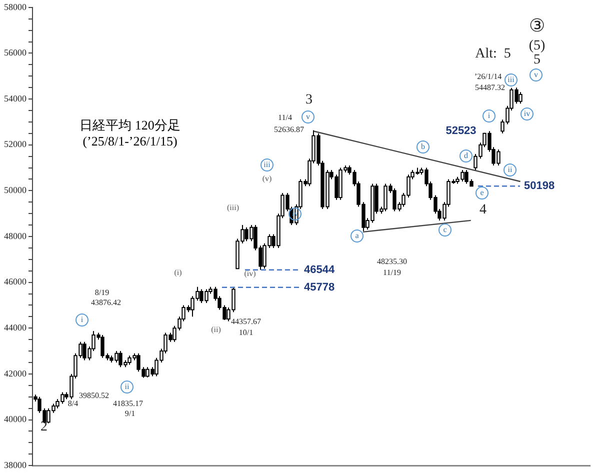  What do you see at coordinates (461, 131) in the screenshot?
I see `annotation: 52523` at bounding box center [461, 131].